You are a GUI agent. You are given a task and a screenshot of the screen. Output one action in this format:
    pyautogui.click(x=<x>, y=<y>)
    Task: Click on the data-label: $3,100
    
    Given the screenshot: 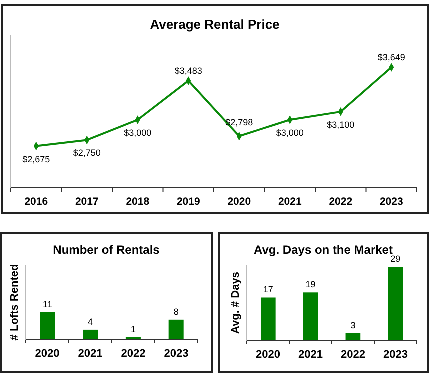 What is the action you would take?
    pyautogui.click(x=341, y=125)
    